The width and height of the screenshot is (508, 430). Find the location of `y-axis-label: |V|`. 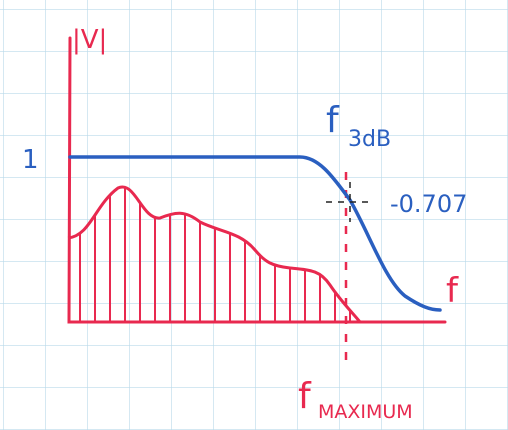

y-axis-label: |V| is located at coordinates (89, 40).